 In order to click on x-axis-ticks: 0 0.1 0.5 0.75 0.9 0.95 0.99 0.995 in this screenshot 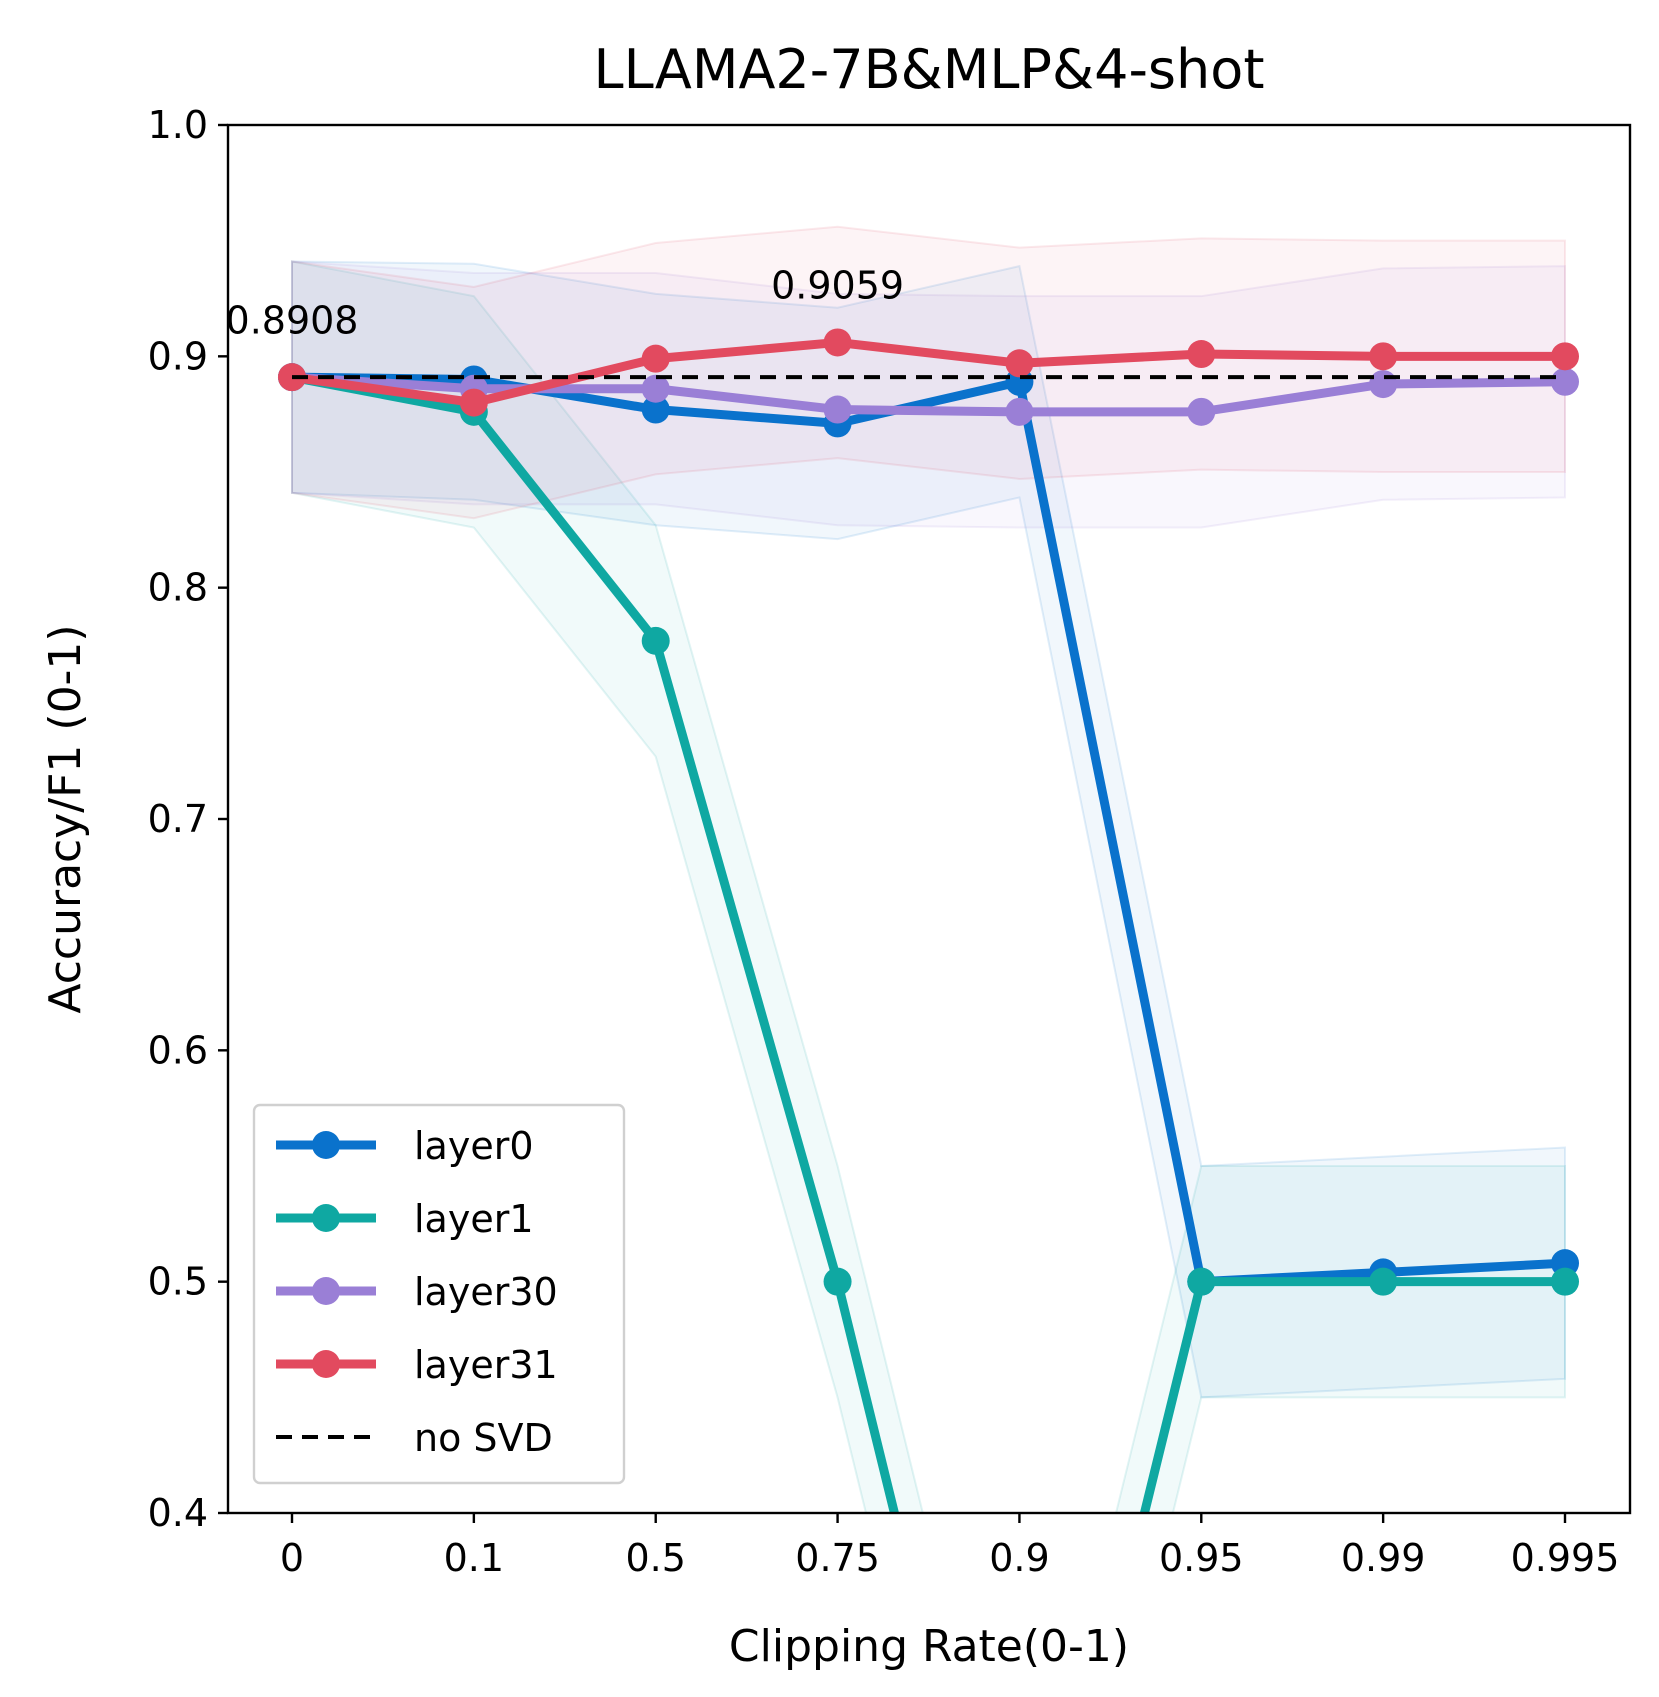, I will do `click(949, 1546)`.